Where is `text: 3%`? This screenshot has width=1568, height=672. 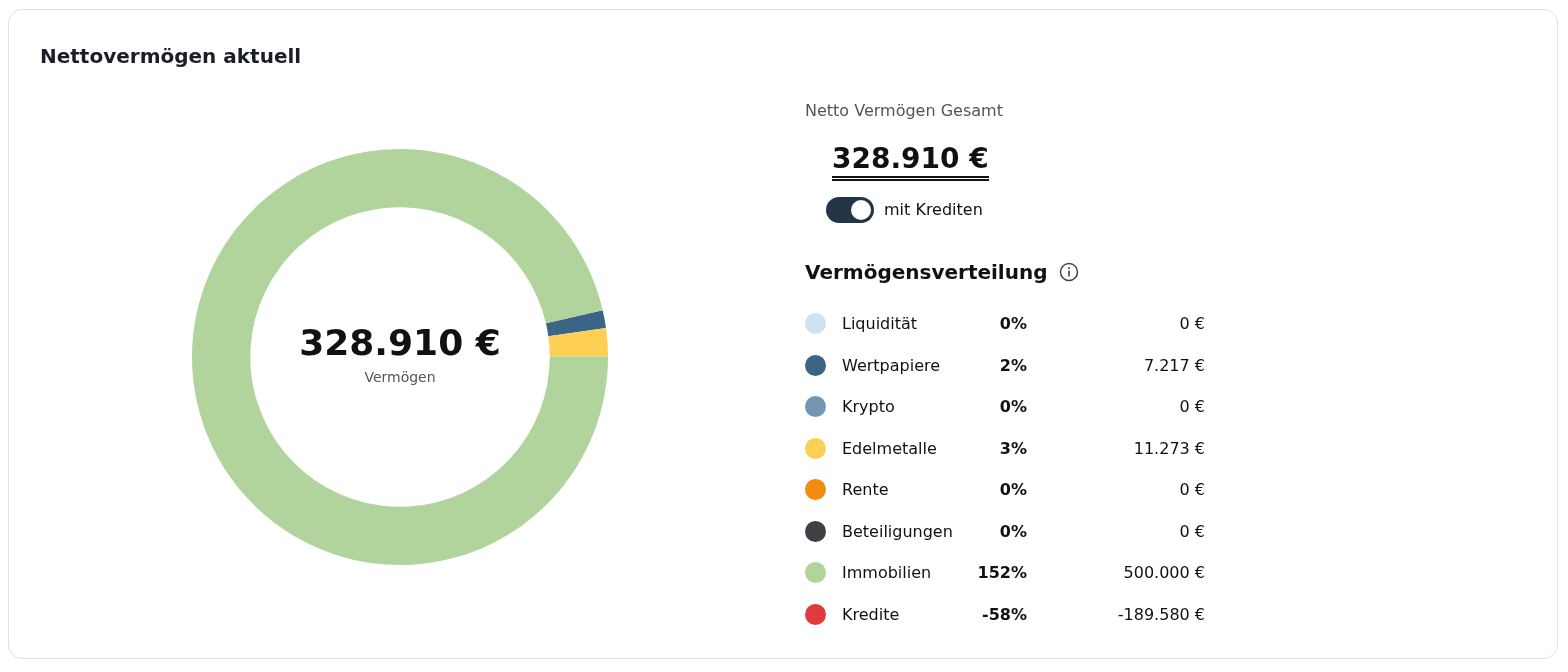
text: 3% is located at coordinates (1013, 448).